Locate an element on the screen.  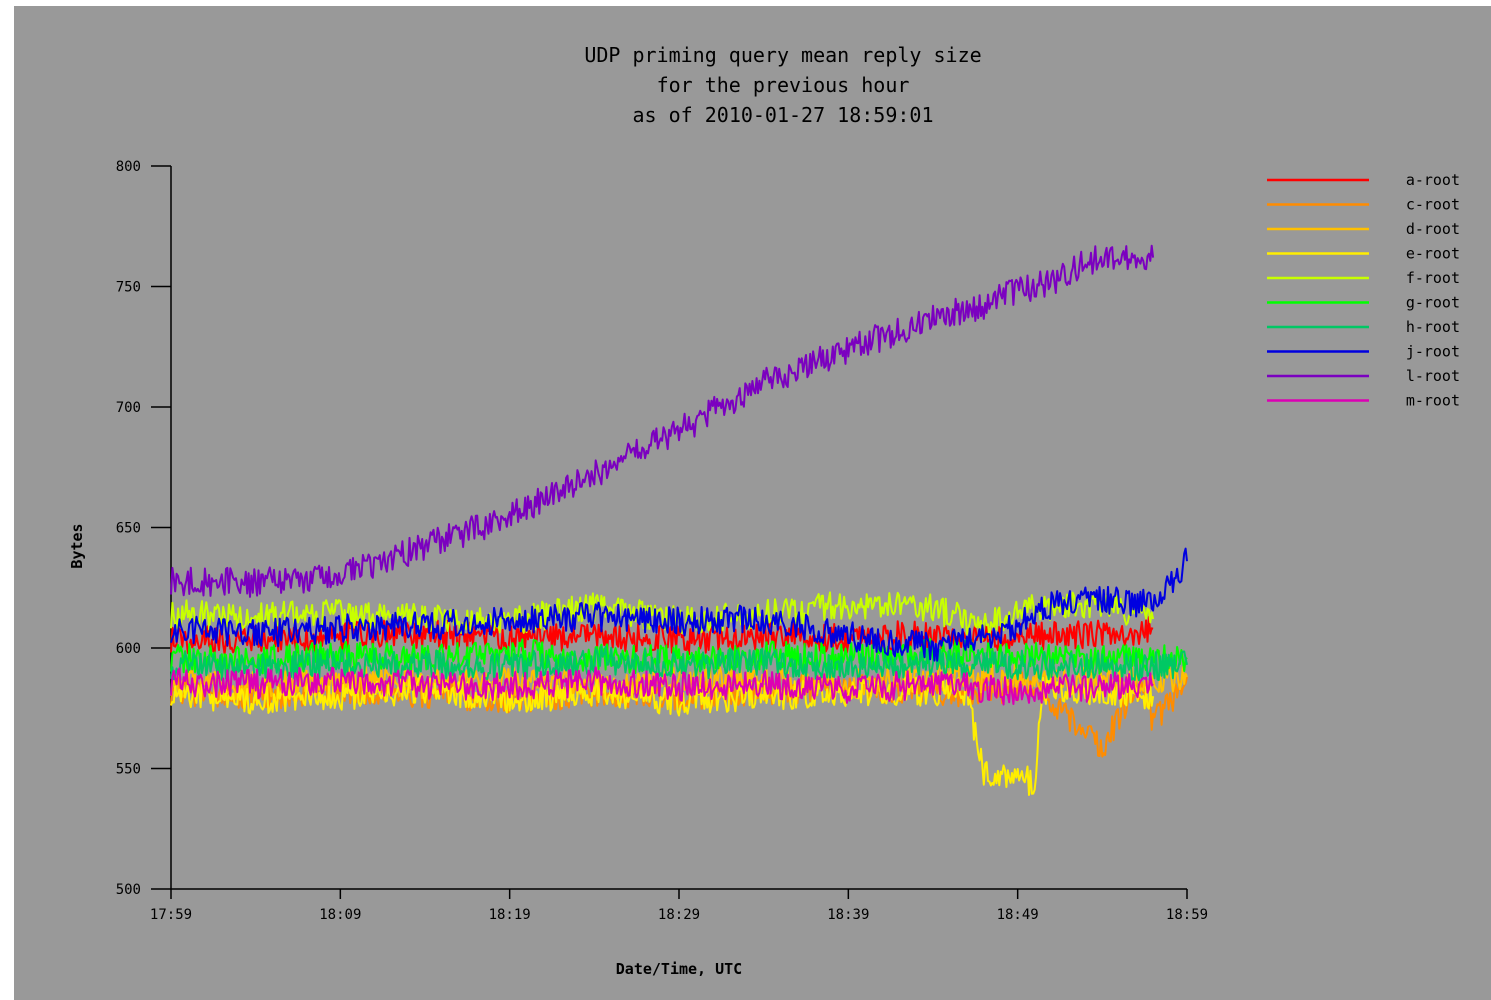
y-axis-title: Bytes is located at coordinates (77, 545).